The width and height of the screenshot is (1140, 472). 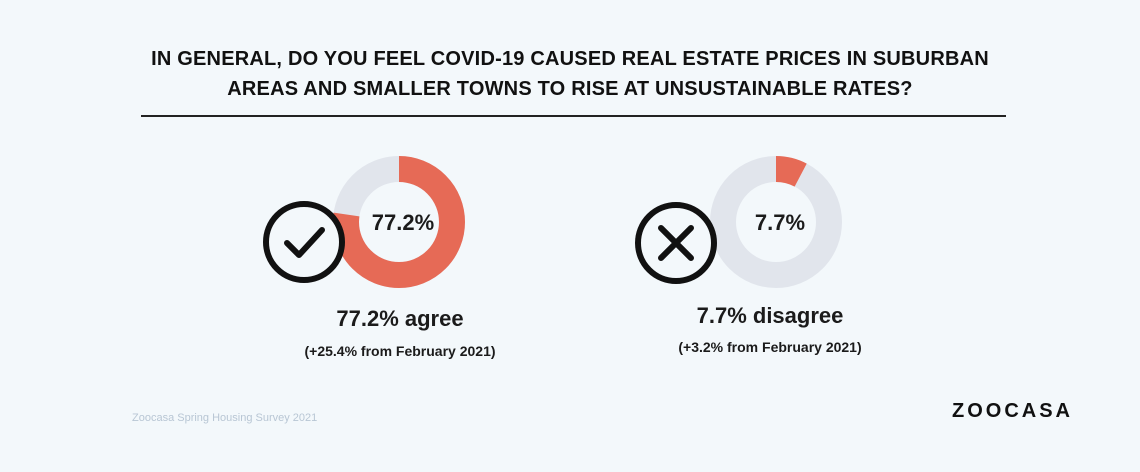 I want to click on x-icon, so click(x=676, y=243).